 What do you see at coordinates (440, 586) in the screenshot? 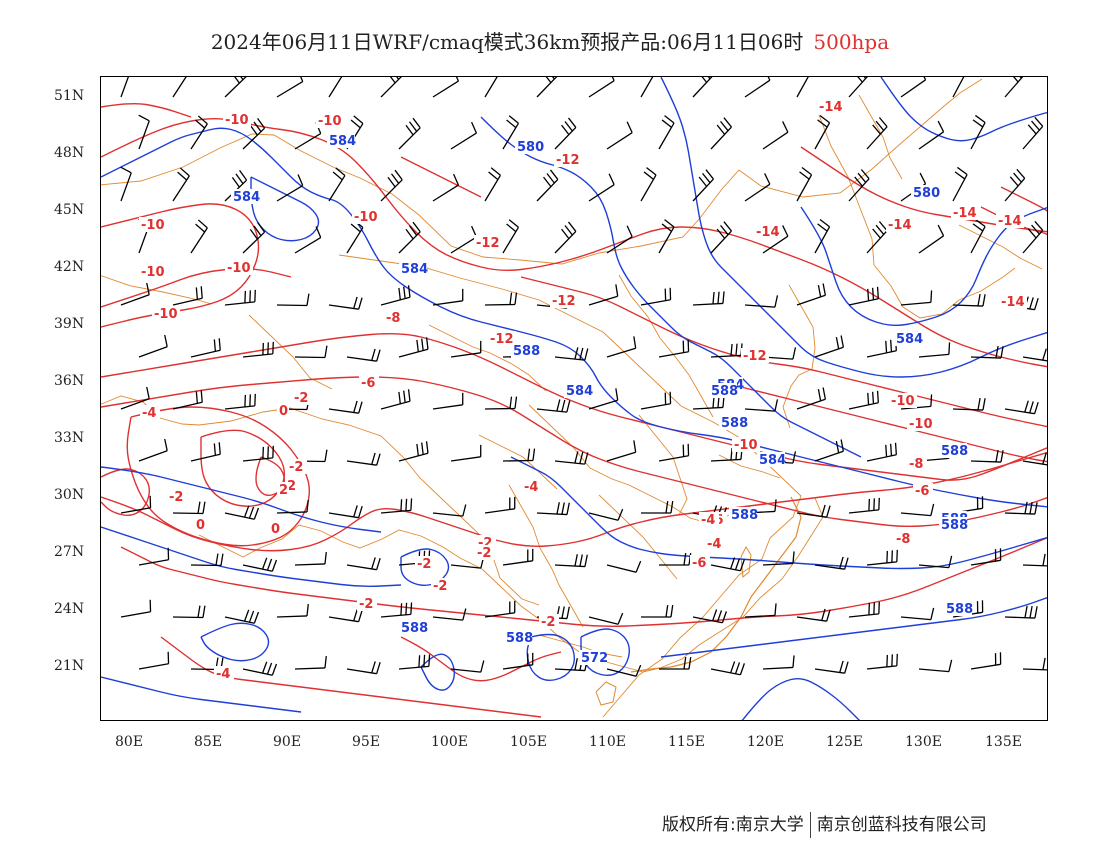
I see `temperature-label: -2` at bounding box center [440, 586].